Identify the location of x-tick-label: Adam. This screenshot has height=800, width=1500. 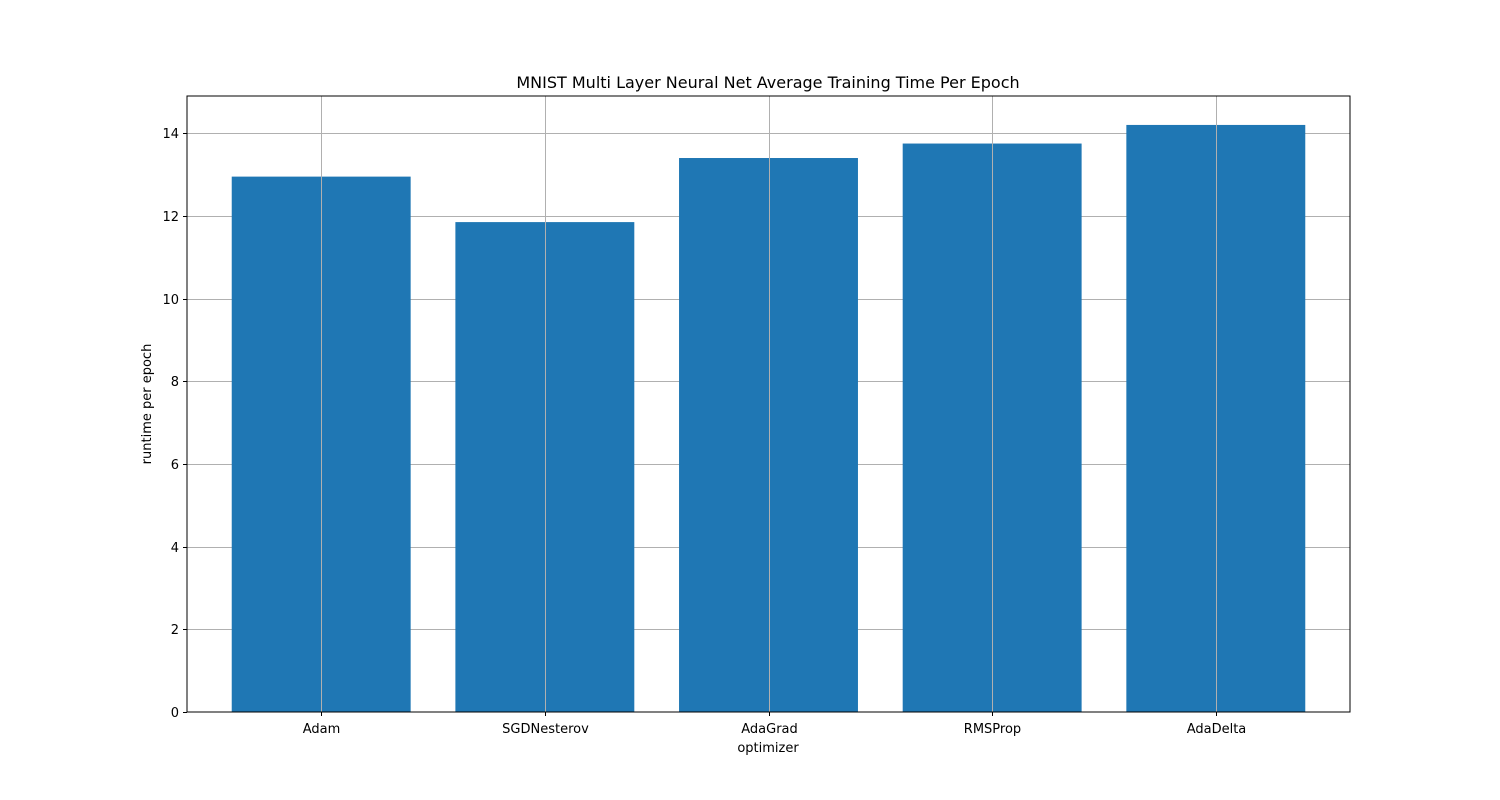
(322, 729).